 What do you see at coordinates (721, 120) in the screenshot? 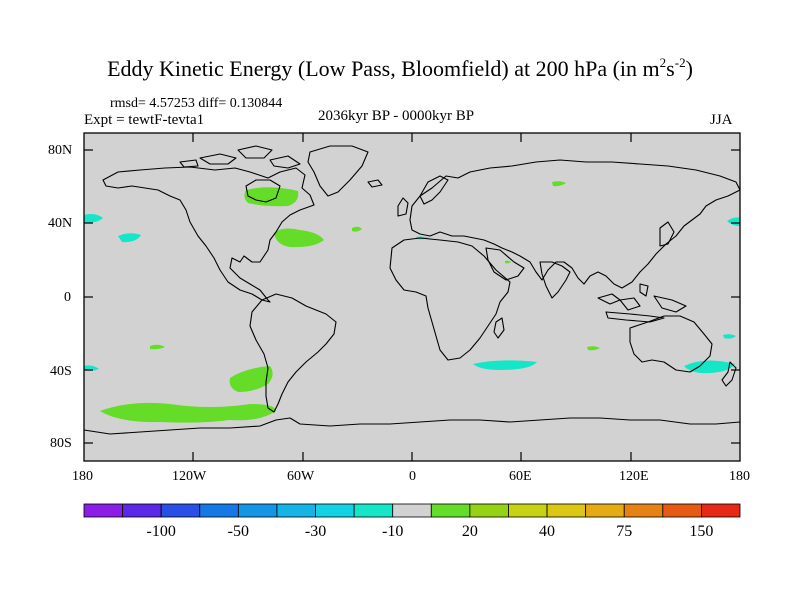
I see `season-label: JJA` at bounding box center [721, 120].